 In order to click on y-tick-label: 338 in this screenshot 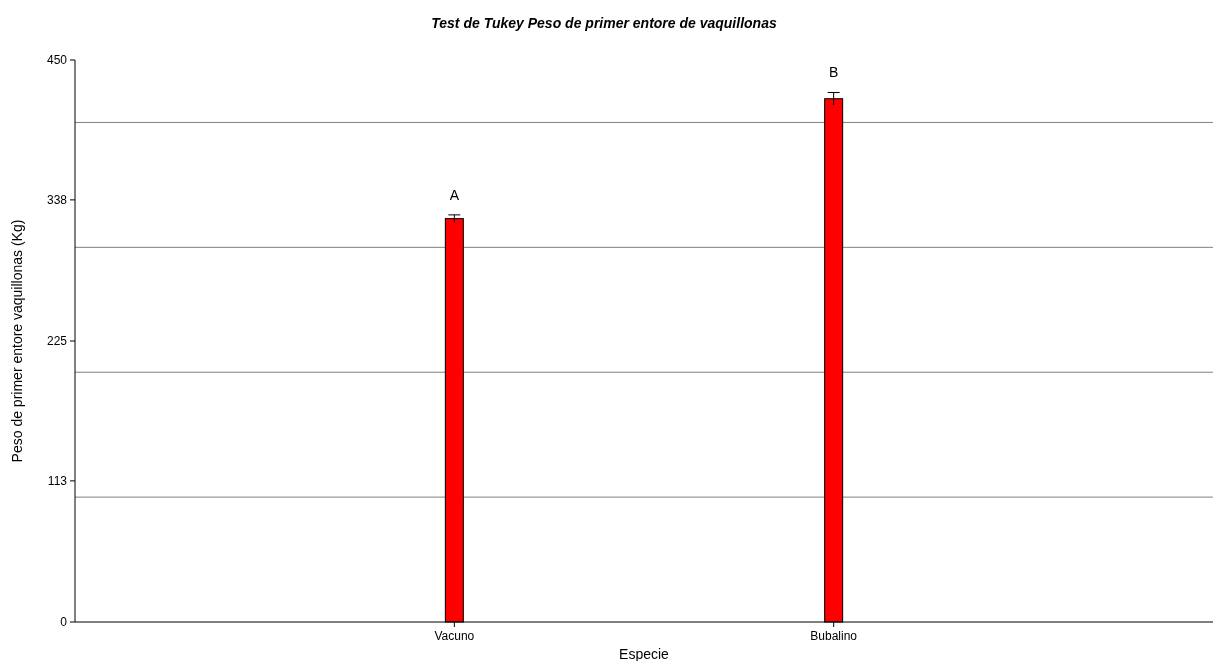, I will do `click(57, 200)`.